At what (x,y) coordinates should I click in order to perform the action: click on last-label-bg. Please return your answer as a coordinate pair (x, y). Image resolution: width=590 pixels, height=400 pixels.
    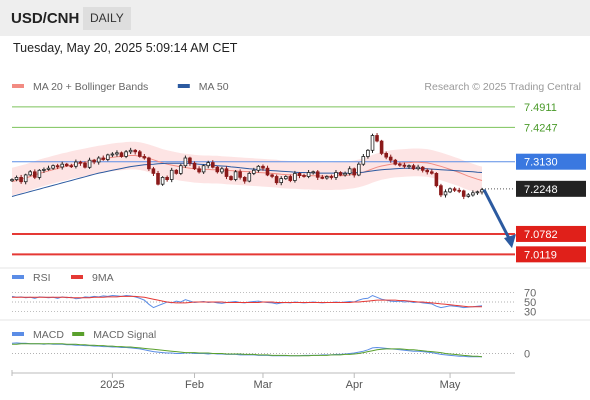
    Looking at the image, I should click on (551, 188).